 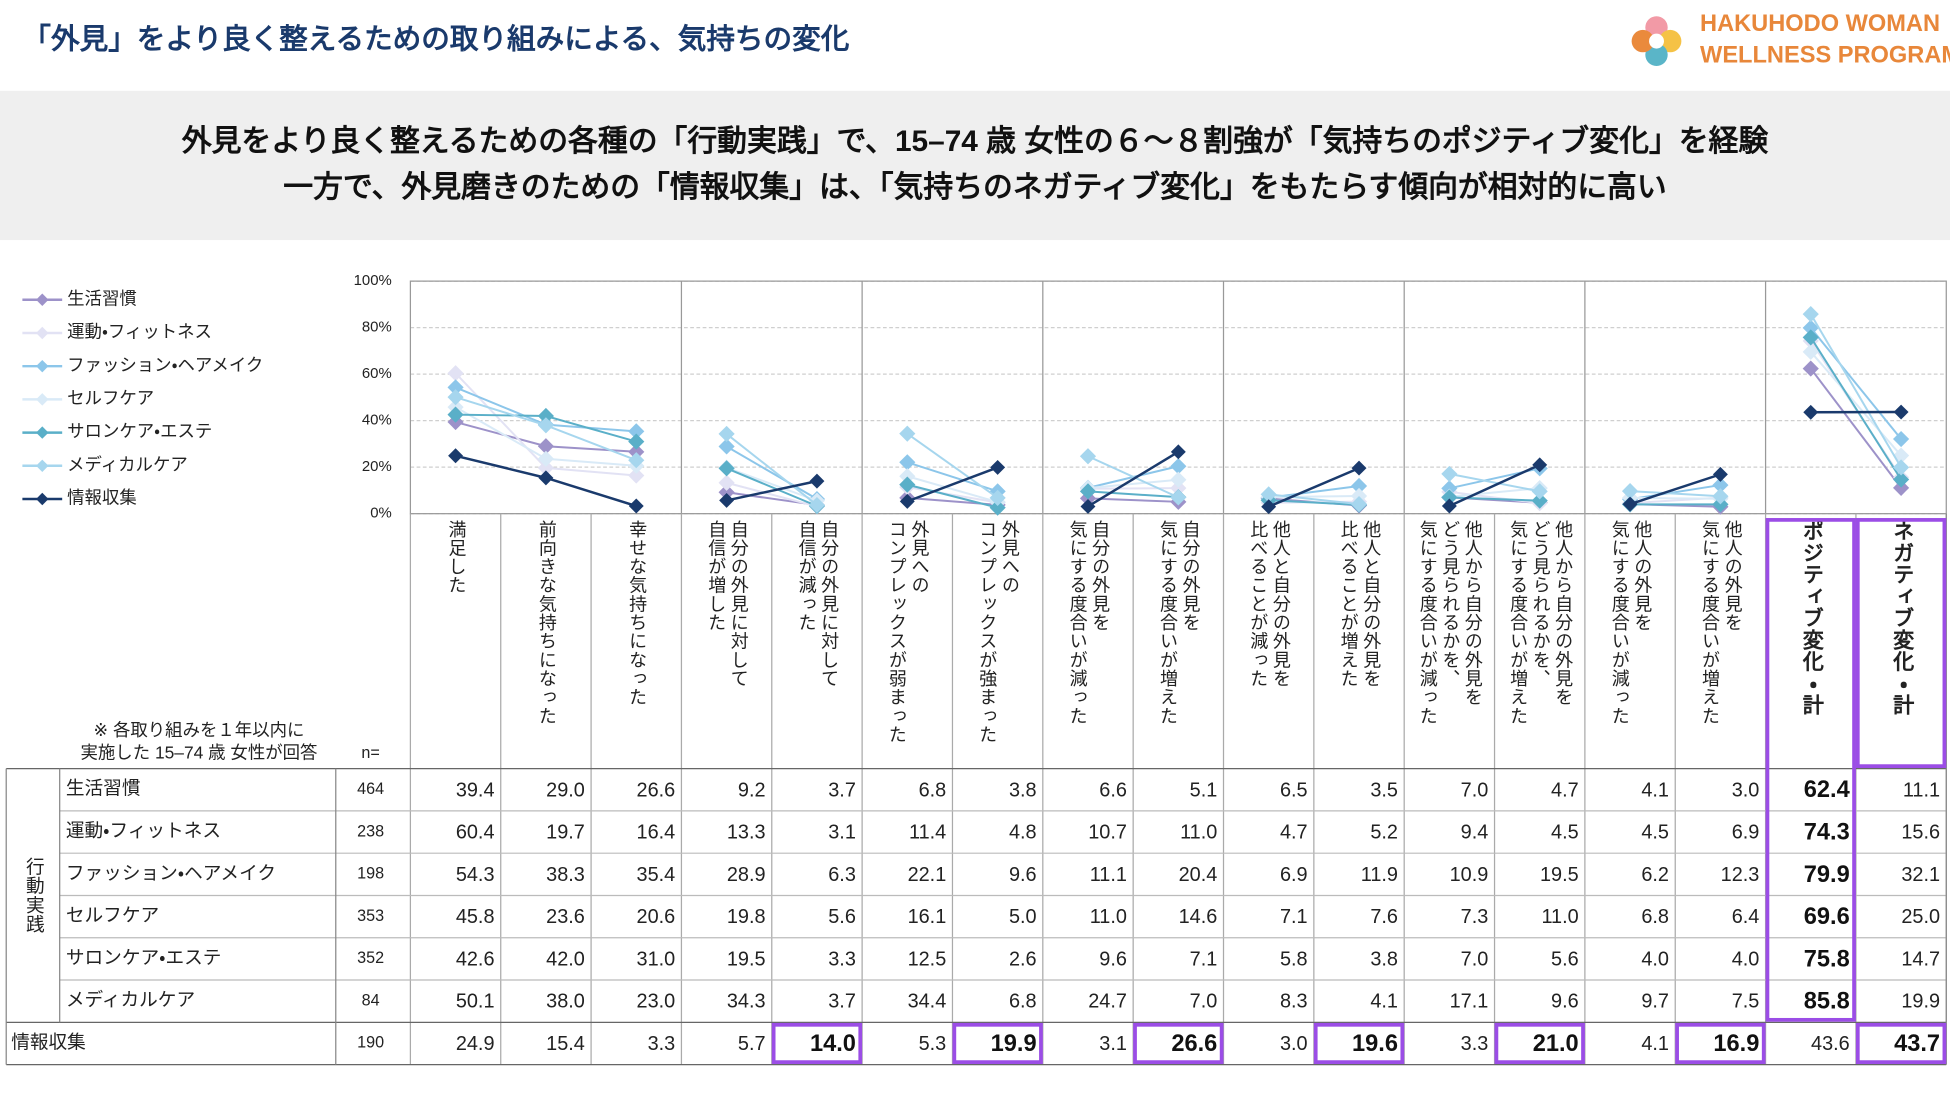 What do you see at coordinates (1556, 1044) in the screenshot?
I see `table-value: 21.0` at bounding box center [1556, 1044].